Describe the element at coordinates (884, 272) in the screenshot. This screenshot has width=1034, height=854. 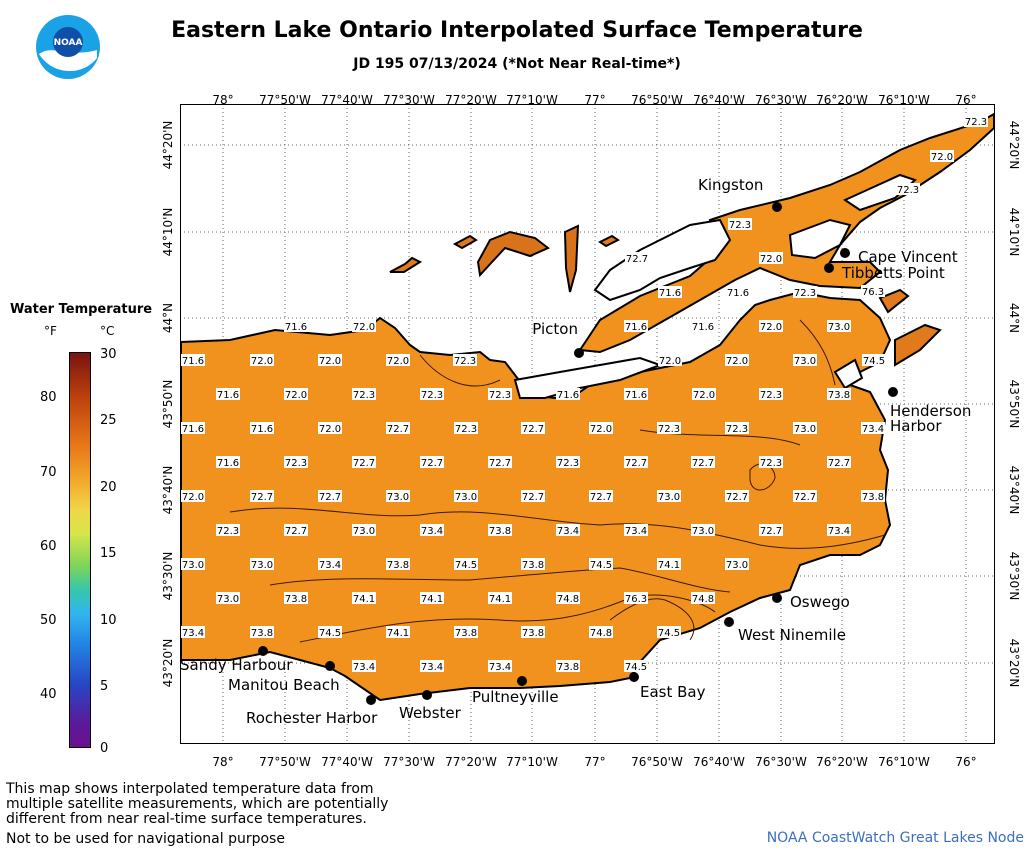
I see `place-marker: Tibbetts Point` at that location.